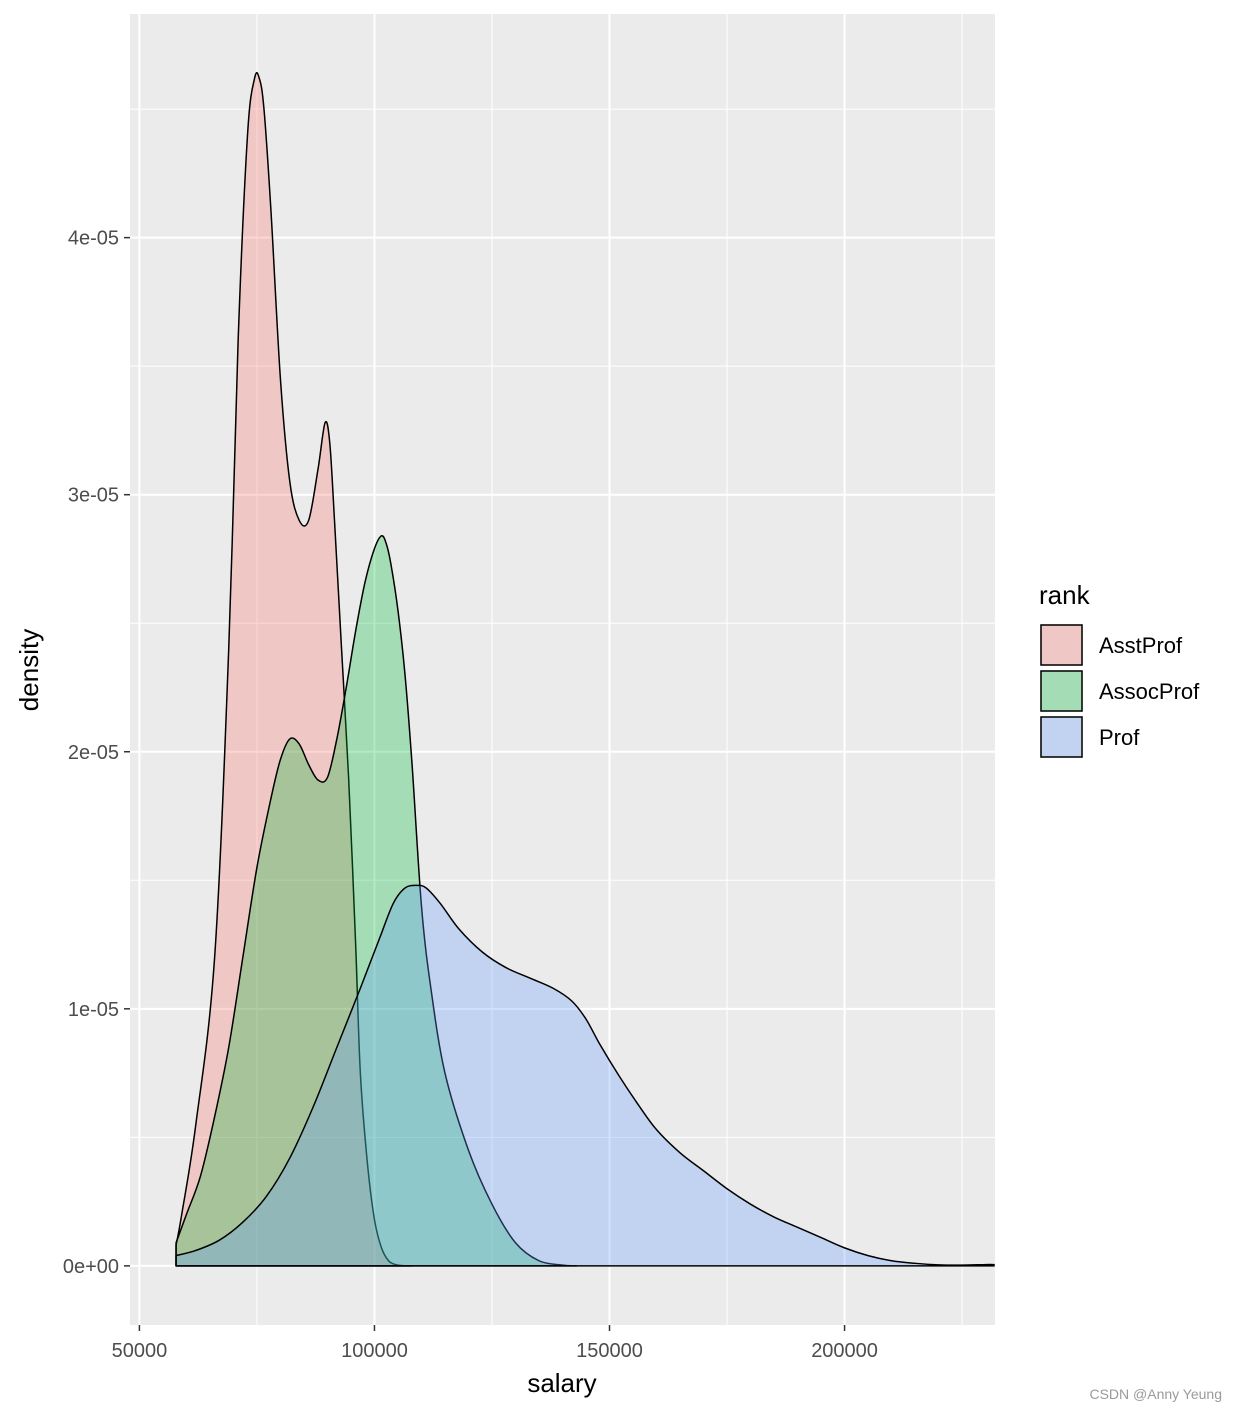  I want to click on y-axis: 0e+00 1e-05 2e-05 3e-05 4e-05, so click(96, 753).